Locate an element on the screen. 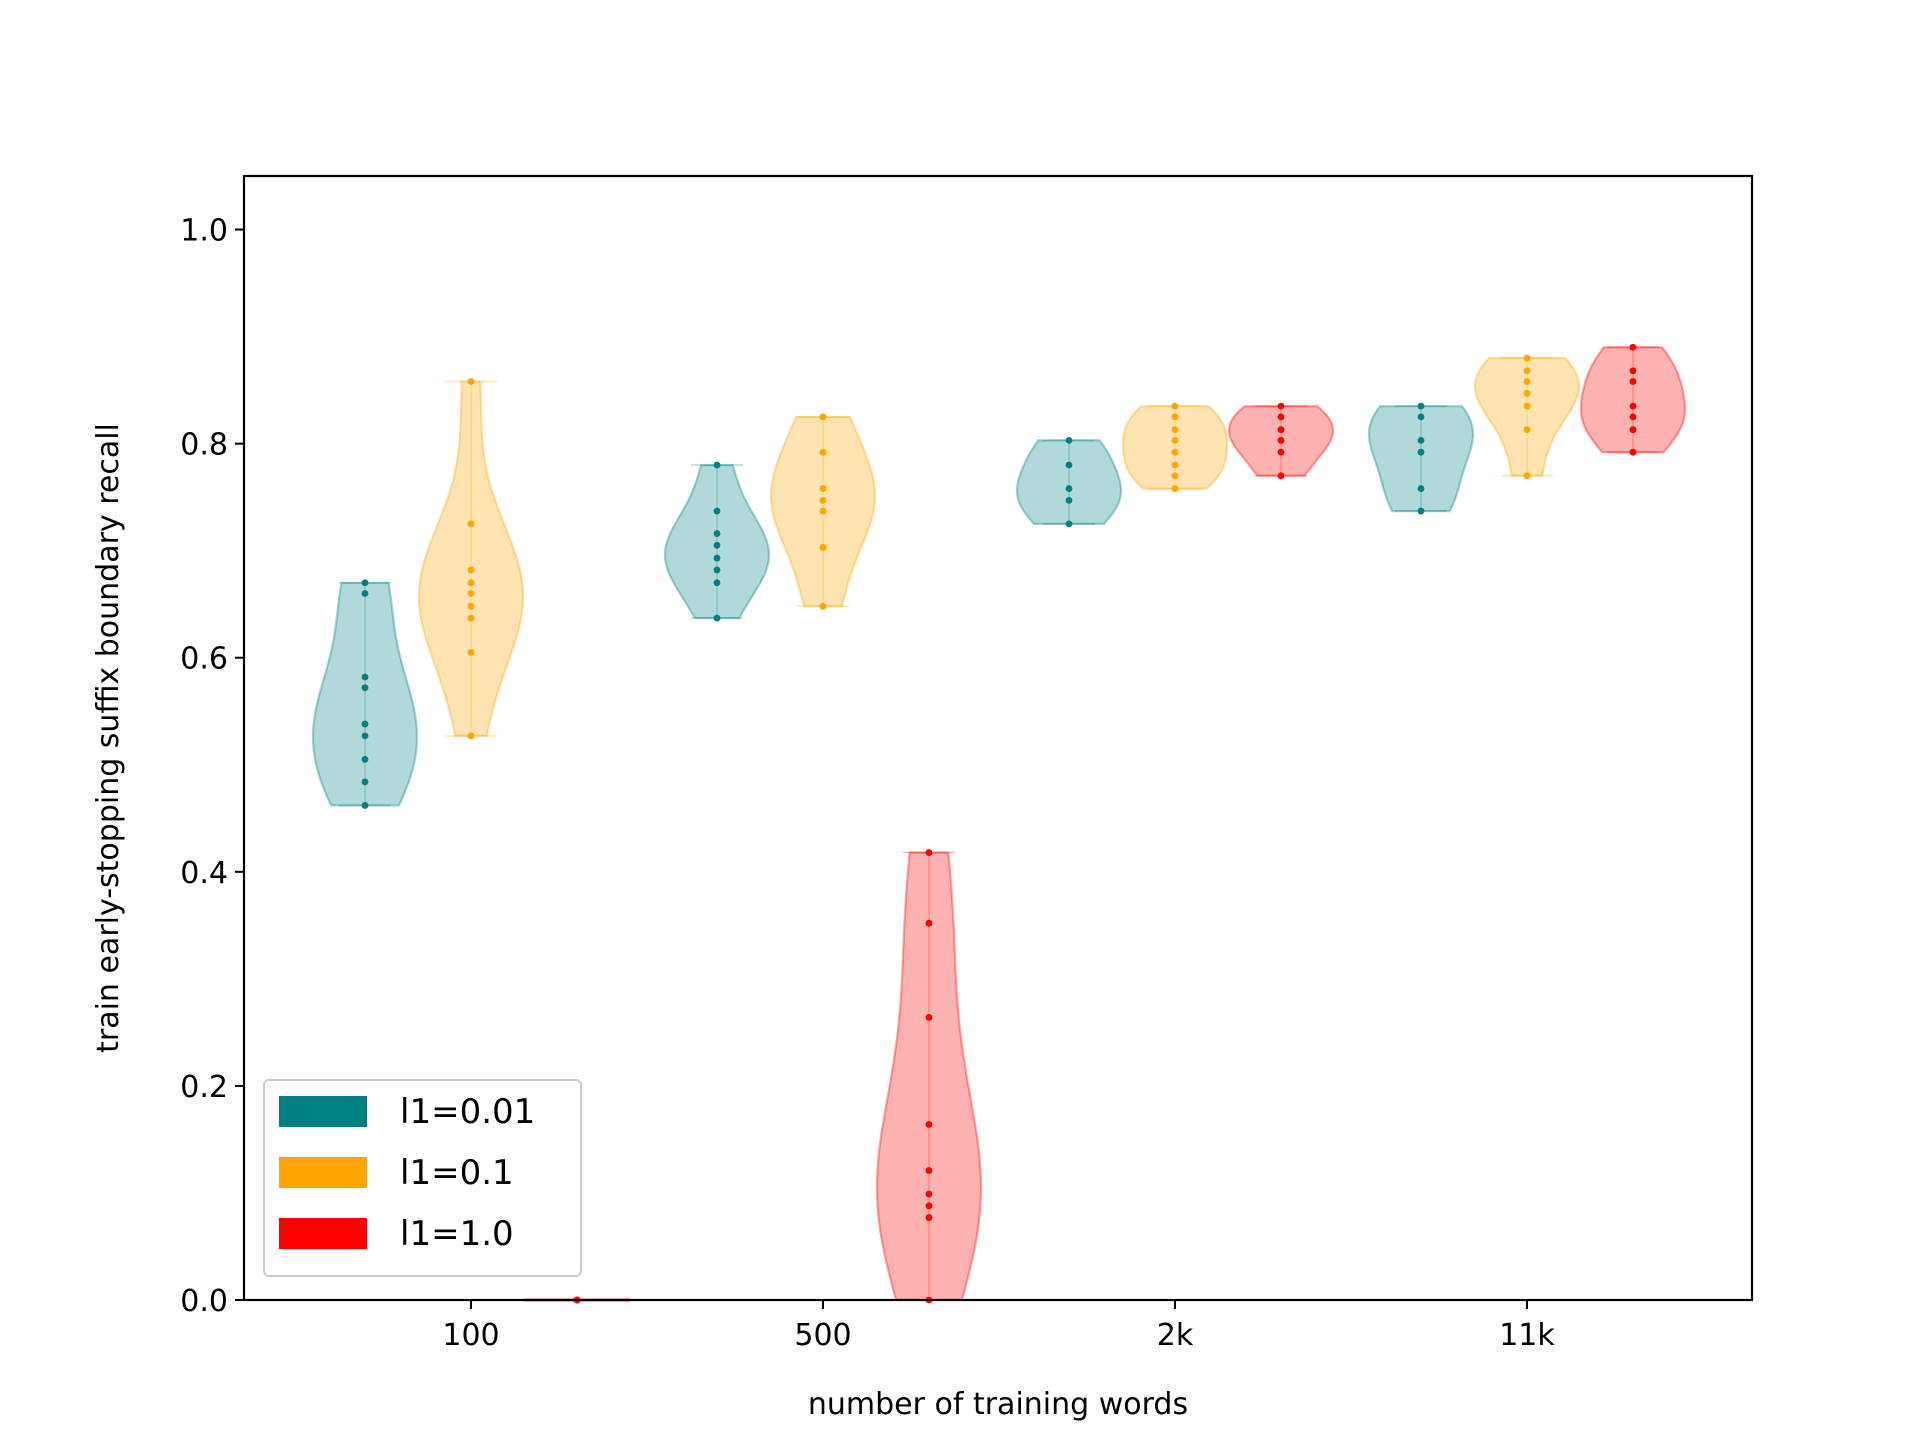 Image resolution: width=1920 pixels, height=1440 pixels. x-tick-label: 100 is located at coordinates (470, 1335).